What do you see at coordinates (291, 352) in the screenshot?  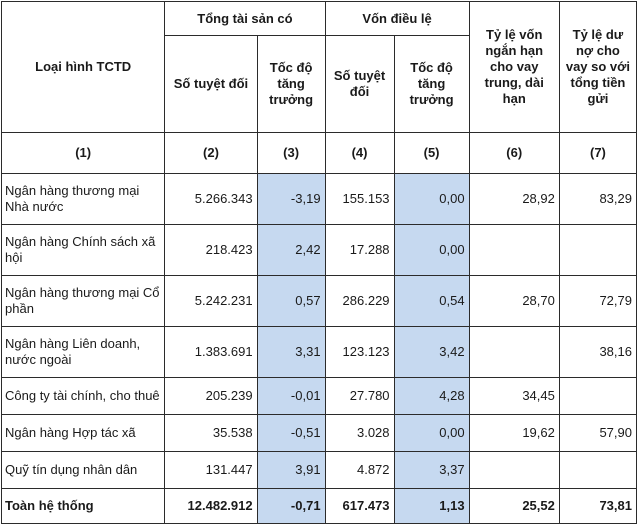 I see `assets-growth: 3,31` at bounding box center [291, 352].